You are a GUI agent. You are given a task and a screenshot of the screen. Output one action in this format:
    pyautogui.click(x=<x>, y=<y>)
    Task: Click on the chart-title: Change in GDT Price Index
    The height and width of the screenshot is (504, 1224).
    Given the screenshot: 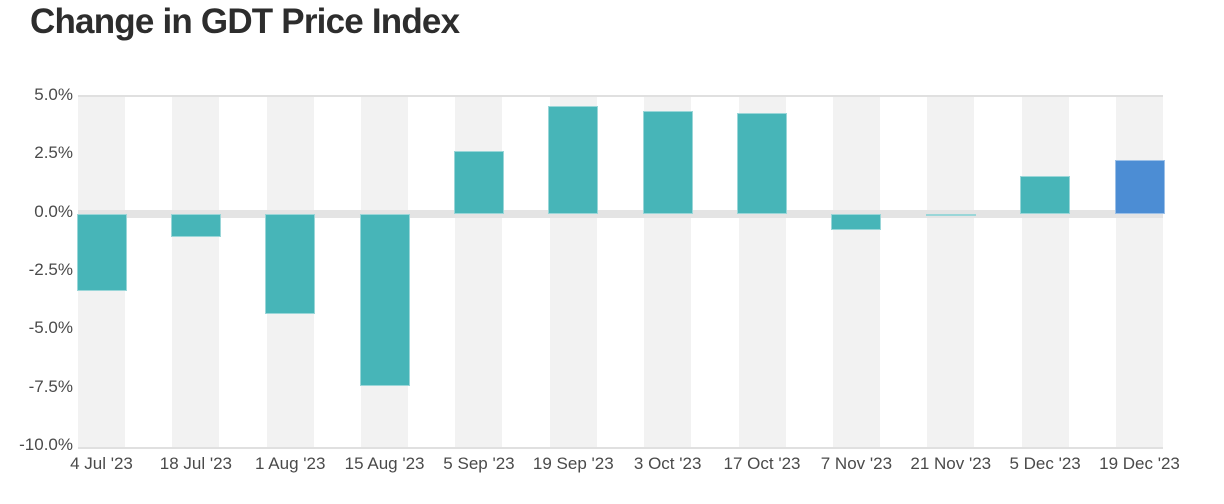 What is the action you would take?
    pyautogui.click(x=245, y=21)
    